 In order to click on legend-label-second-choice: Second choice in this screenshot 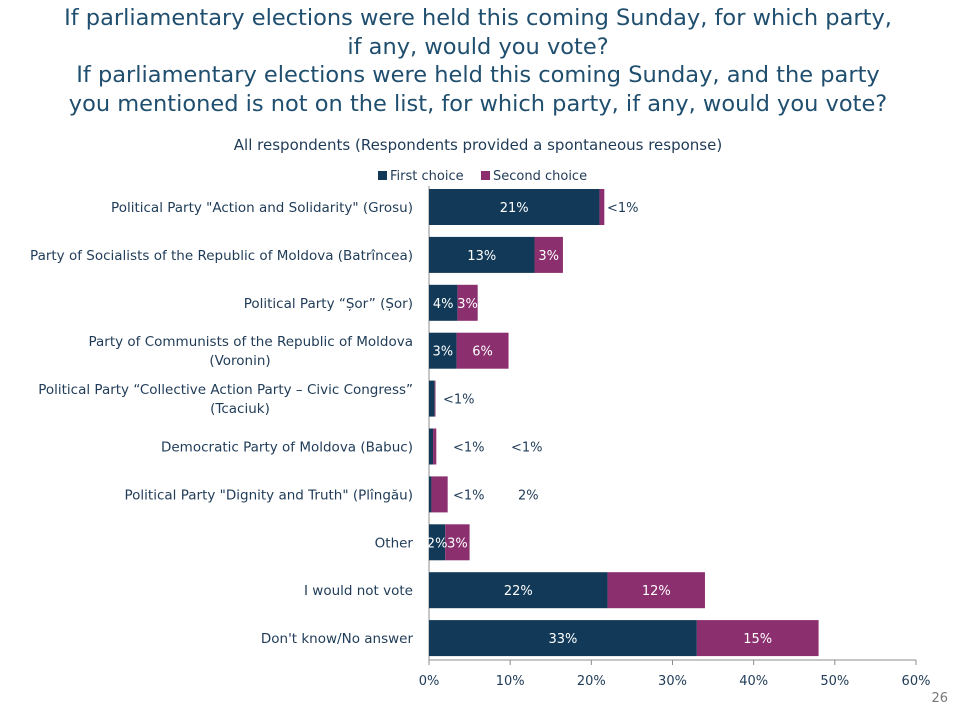, I will do `click(540, 176)`.